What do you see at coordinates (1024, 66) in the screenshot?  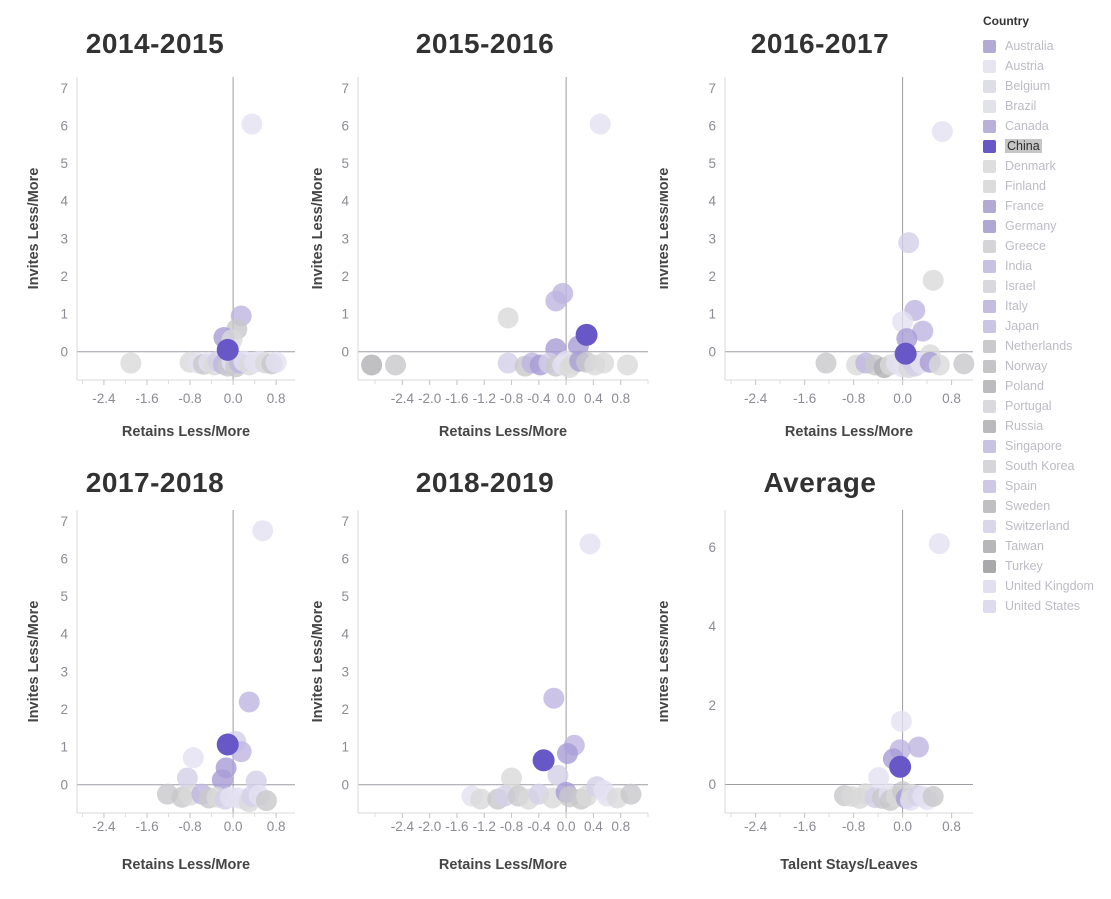 I see `legend-item-label: Austria` at bounding box center [1024, 66].